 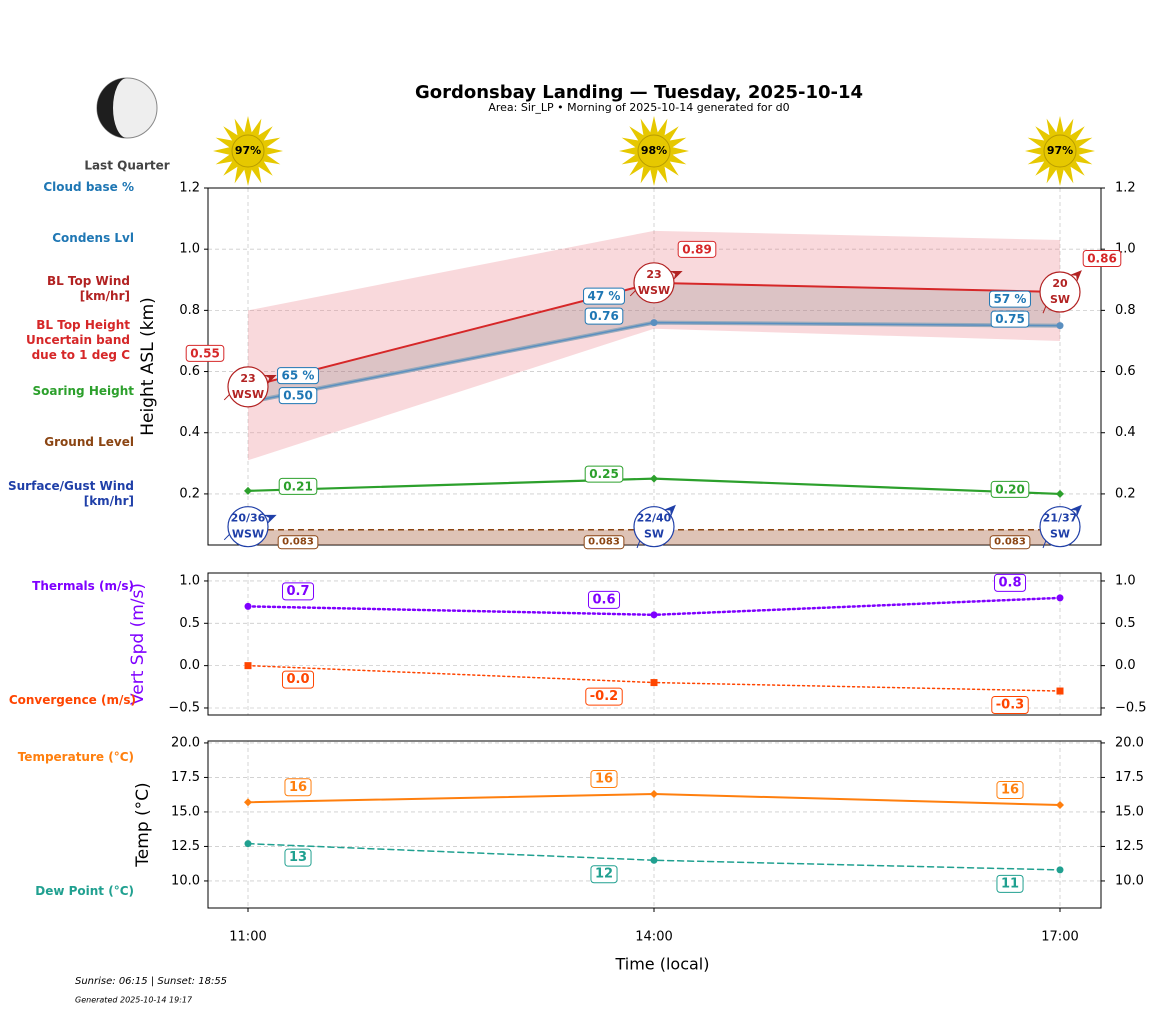 I want to click on data-label: 47 %, so click(x=604, y=296).